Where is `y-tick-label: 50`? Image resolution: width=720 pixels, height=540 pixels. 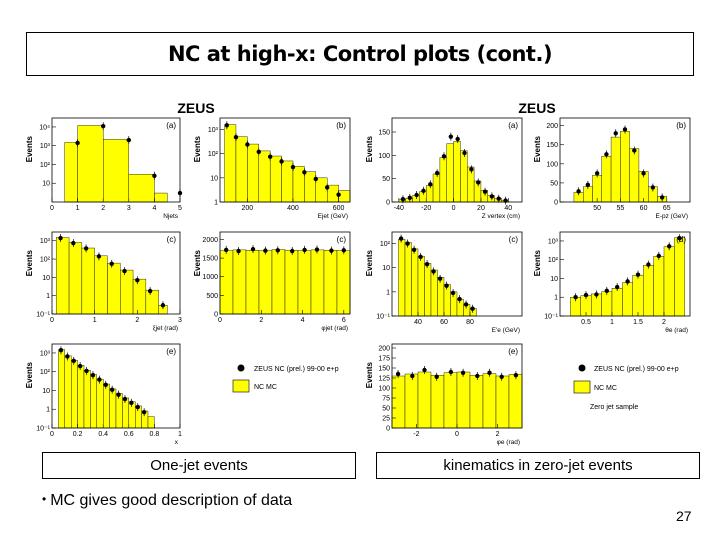
y-tick-label: 50 is located at coordinates (386, 409).